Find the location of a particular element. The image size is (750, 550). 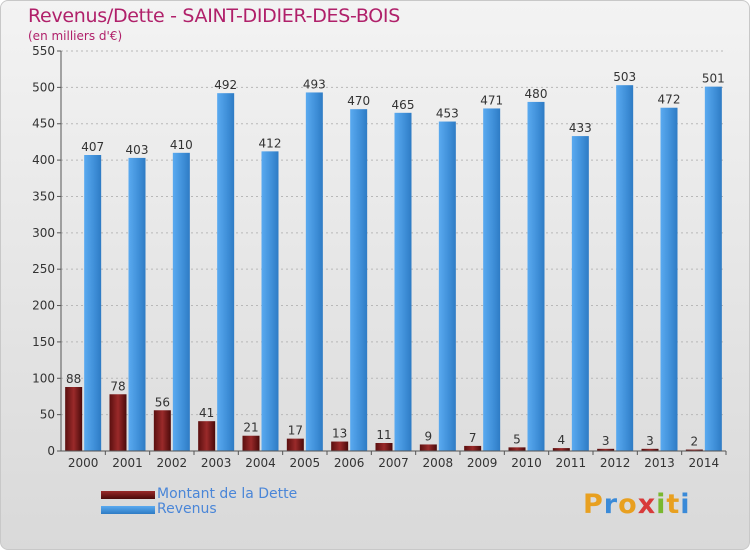

data-label-revenus: 407 is located at coordinates (92, 147).